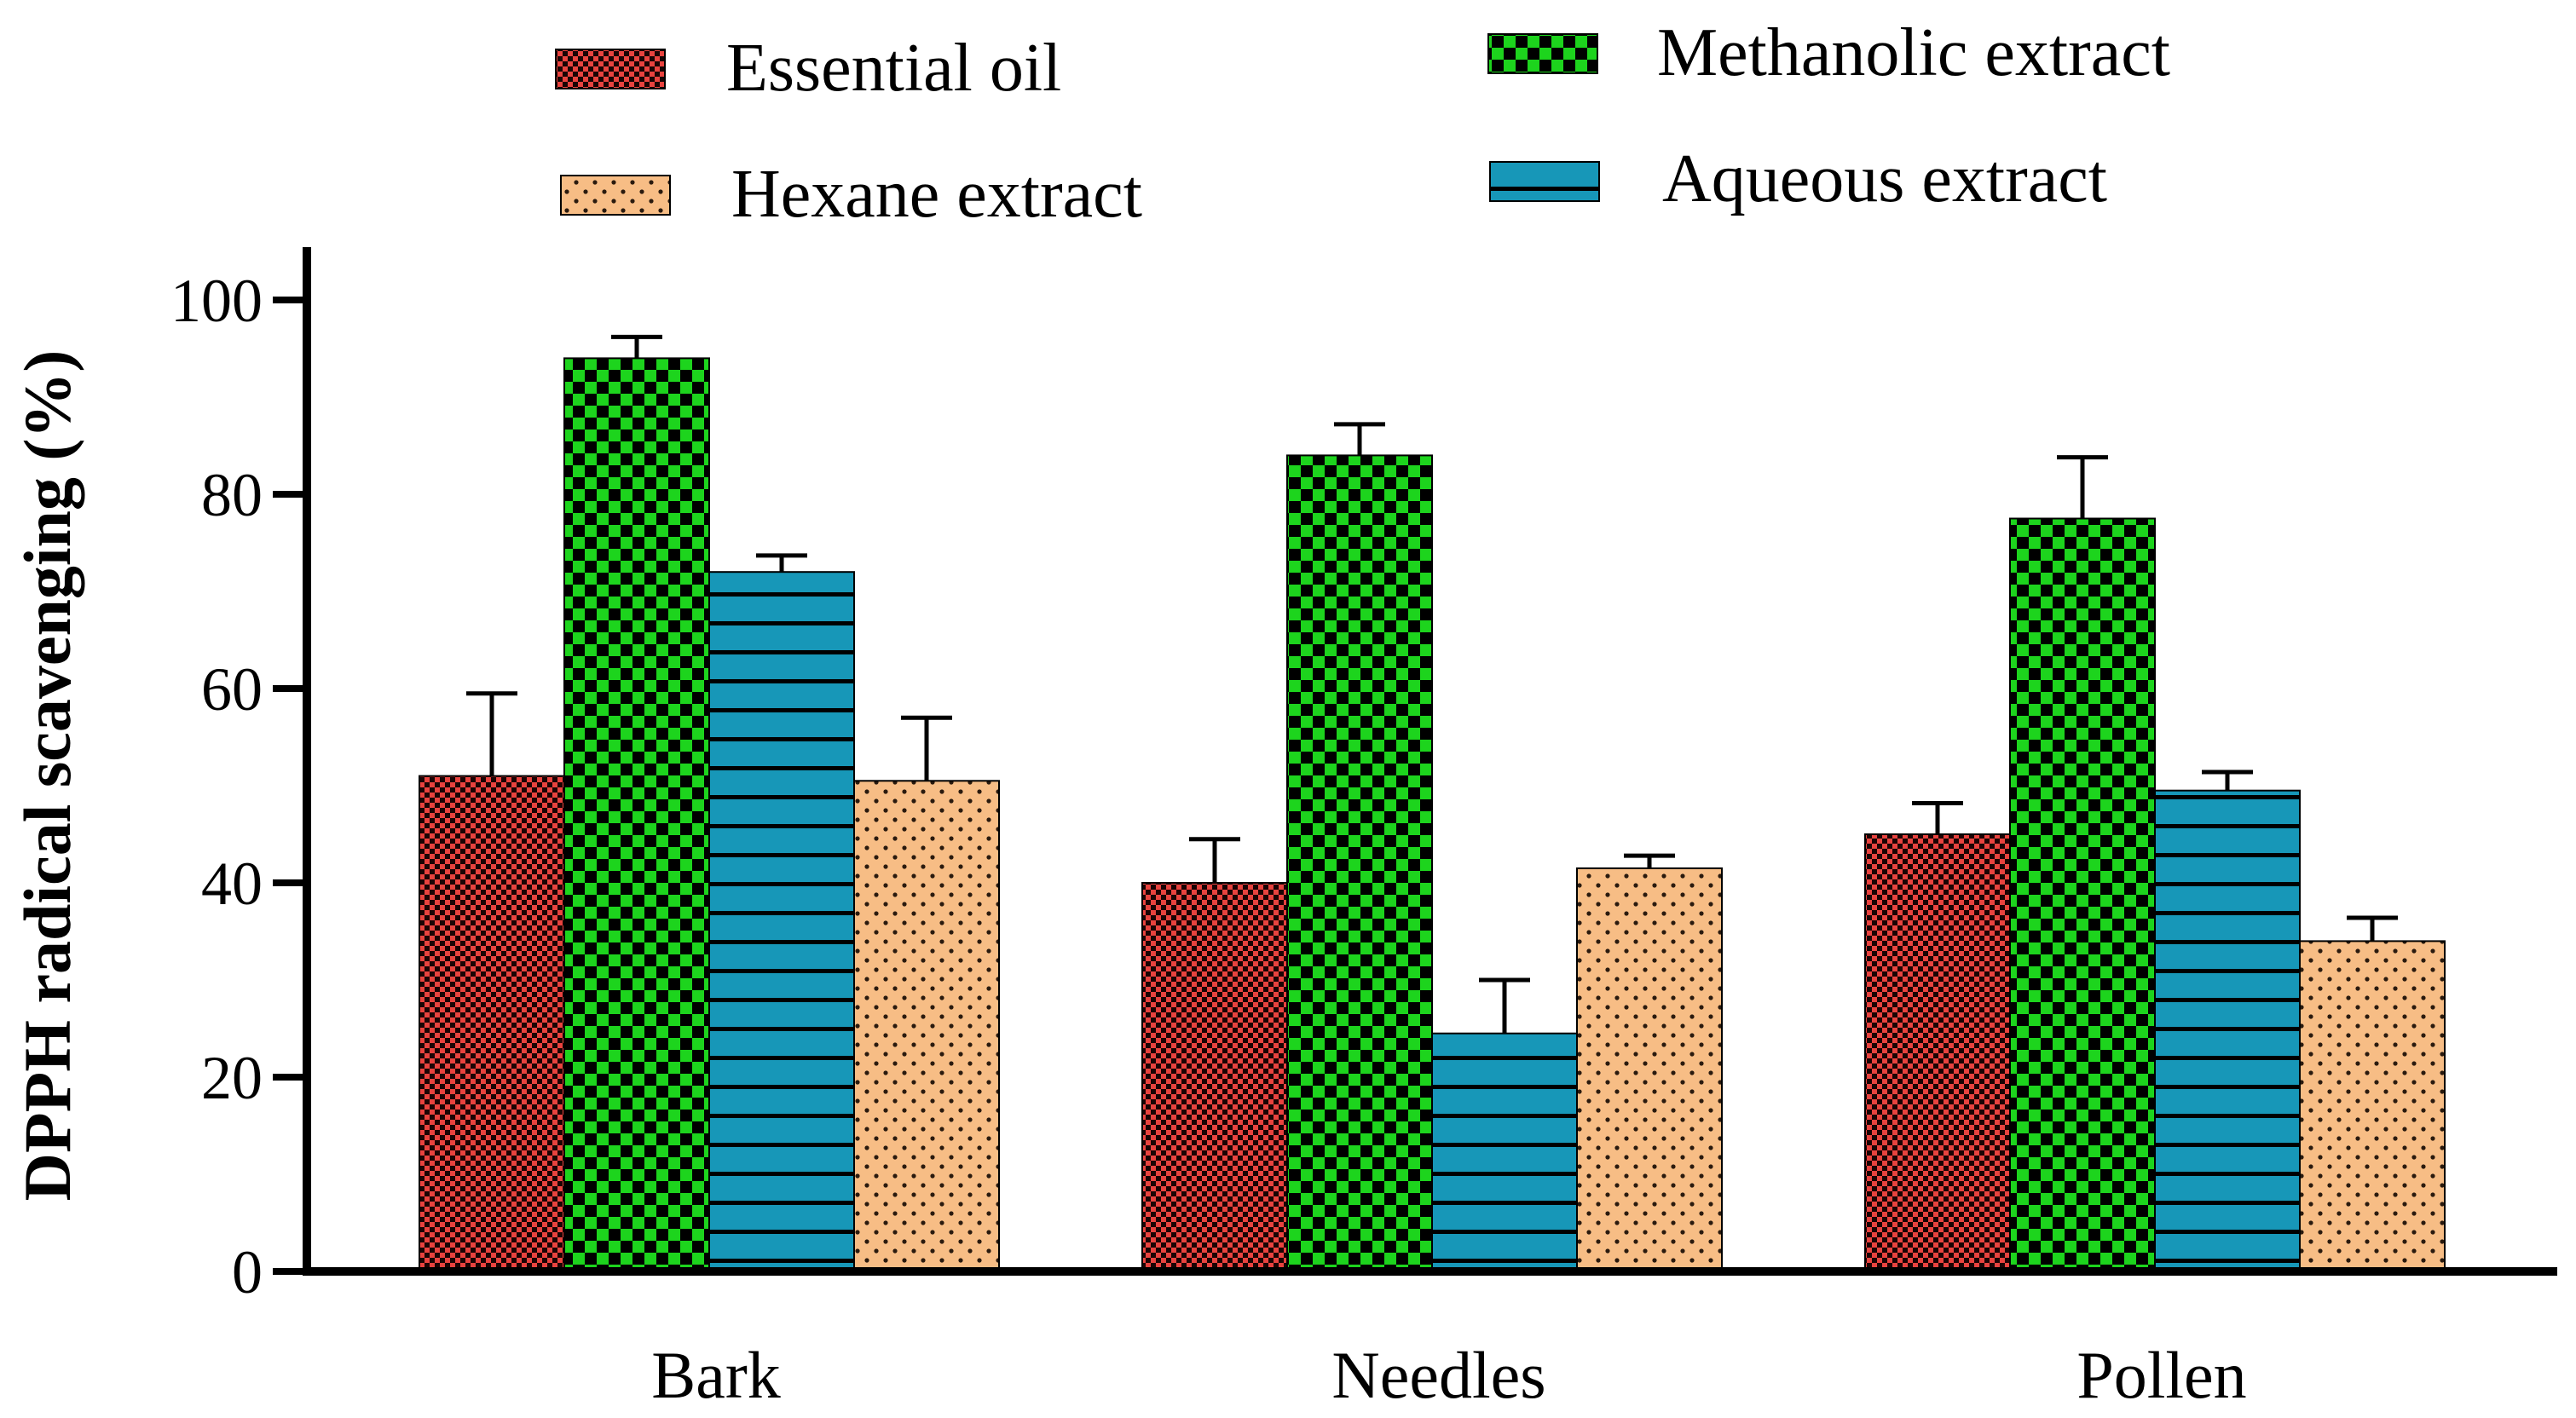 The image size is (2576, 1418). Describe the element at coordinates (1884, 178) in the screenshot. I see `legend-label: Aqueous extract` at that location.